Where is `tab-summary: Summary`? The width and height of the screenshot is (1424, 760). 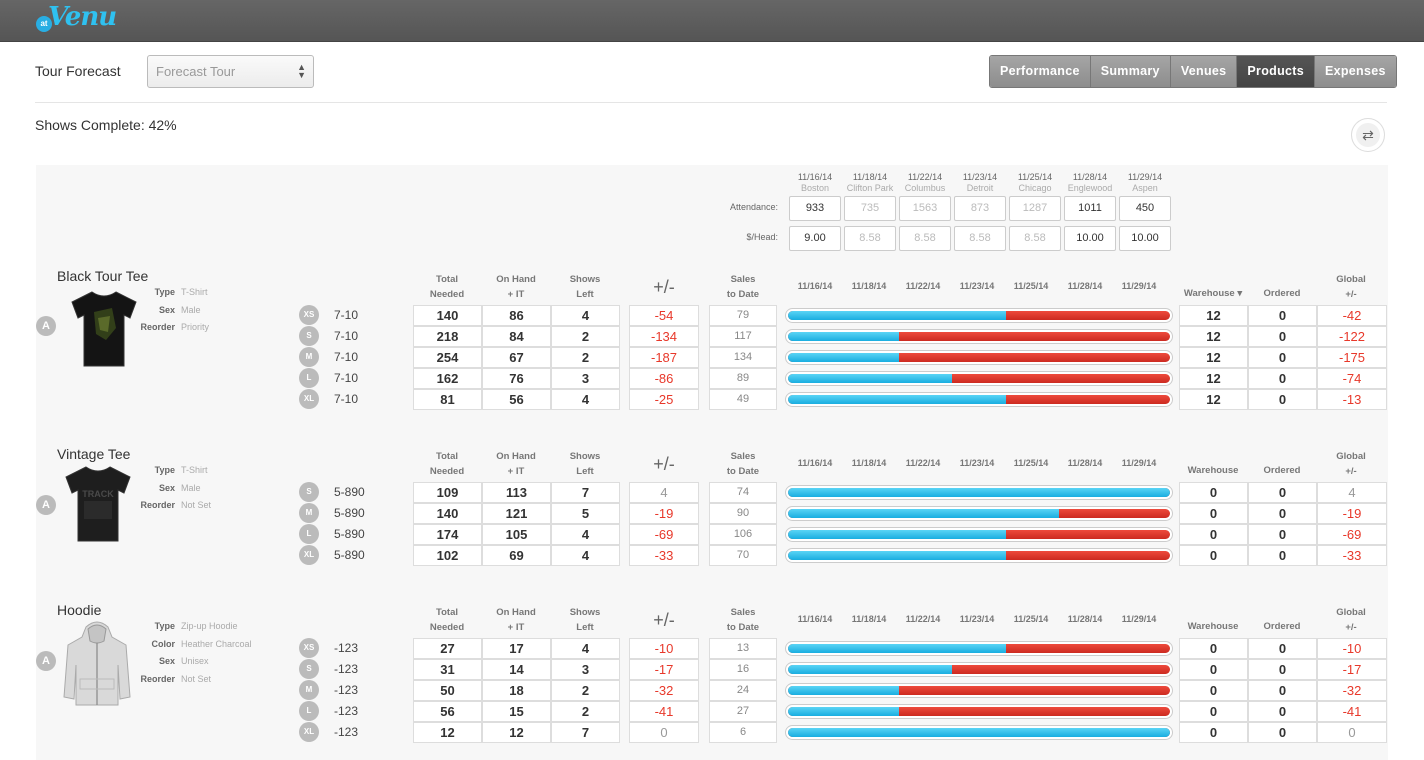 tab-summary: Summary is located at coordinates (1129, 71).